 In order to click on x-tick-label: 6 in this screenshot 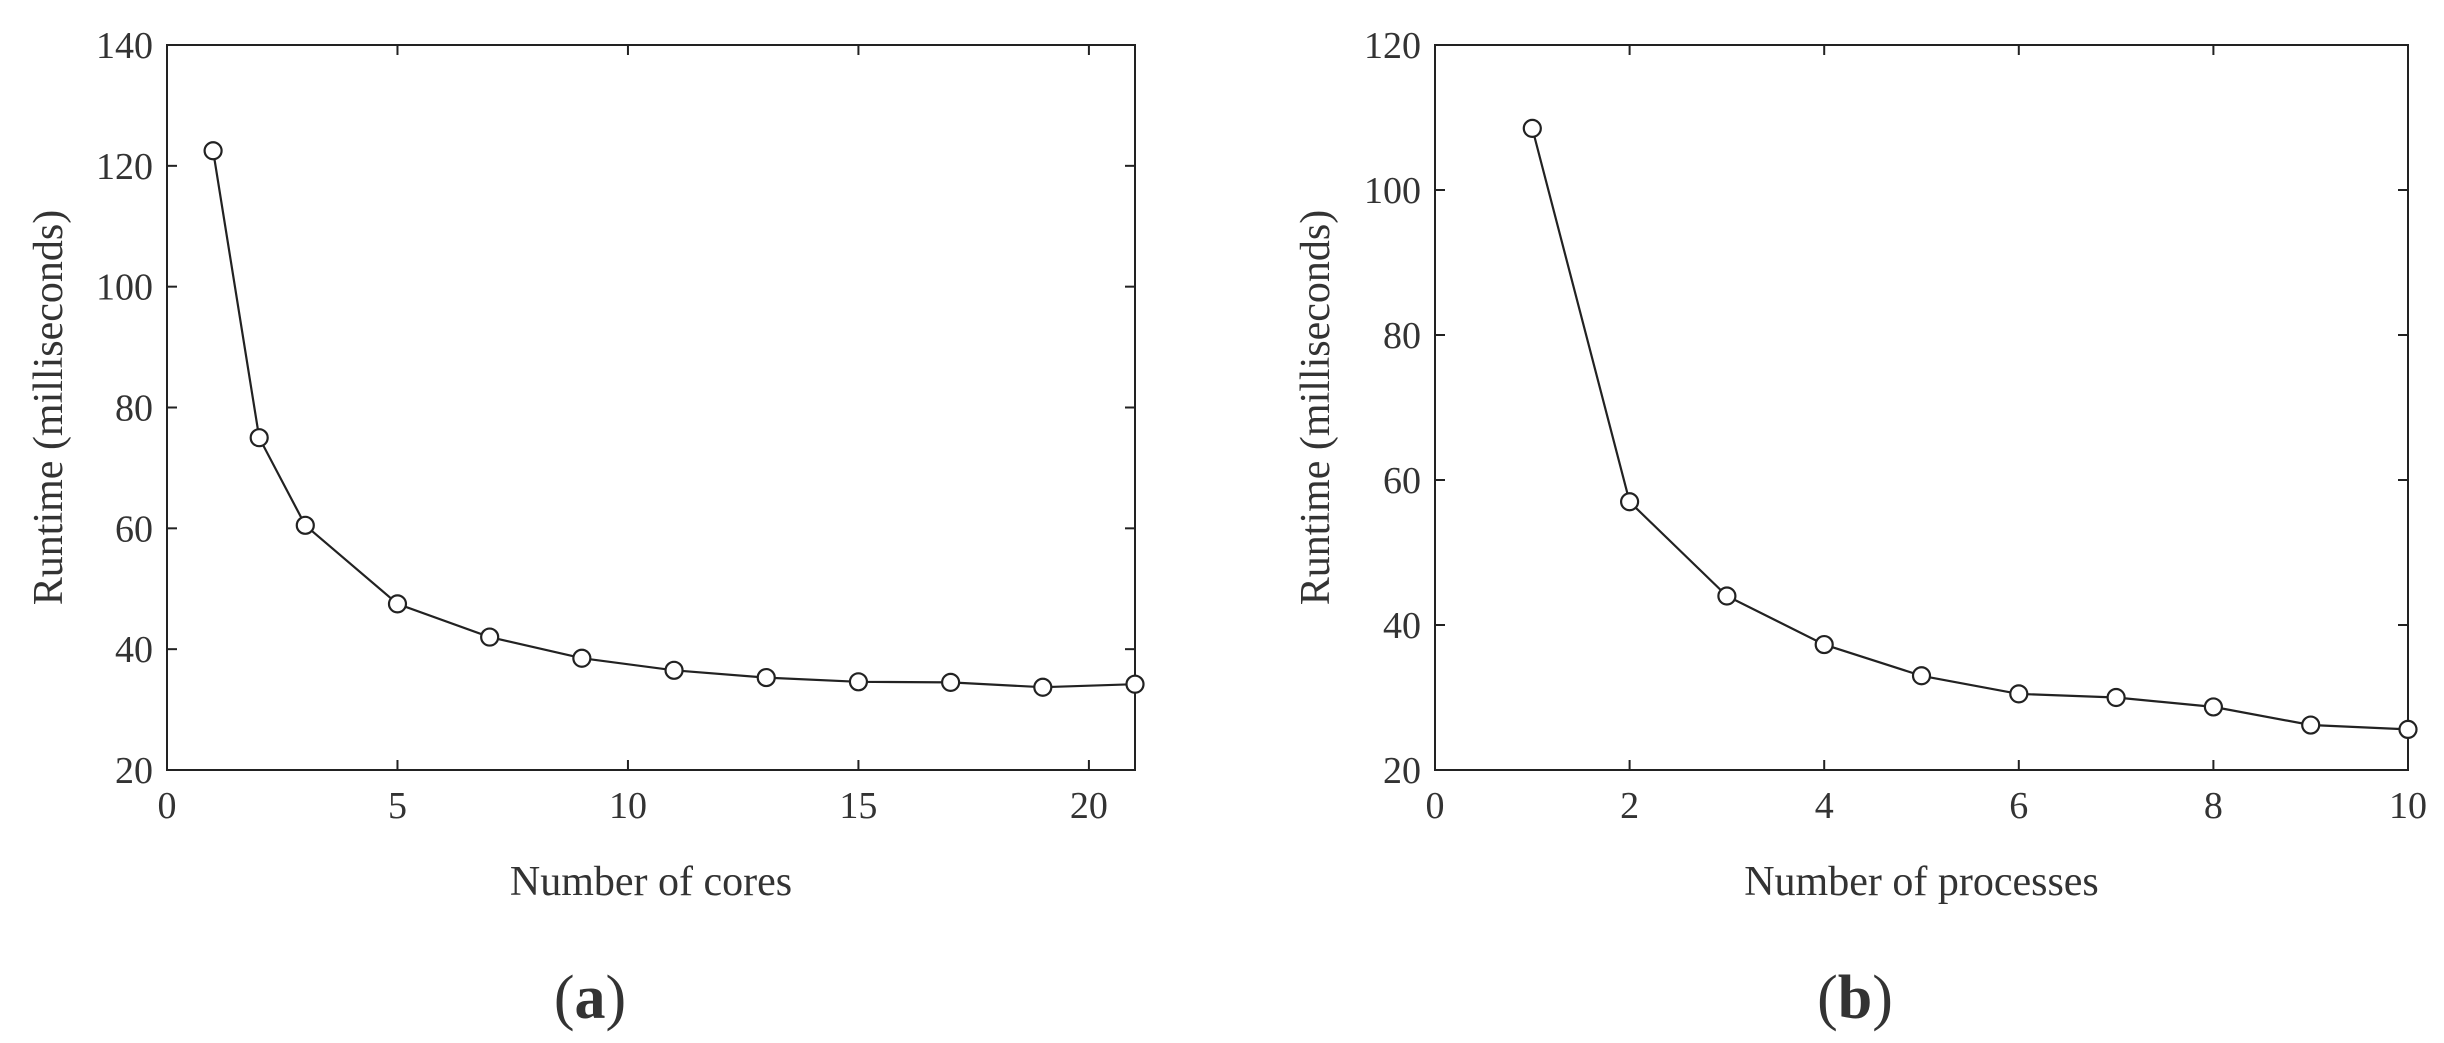, I will do `click(2018, 806)`.